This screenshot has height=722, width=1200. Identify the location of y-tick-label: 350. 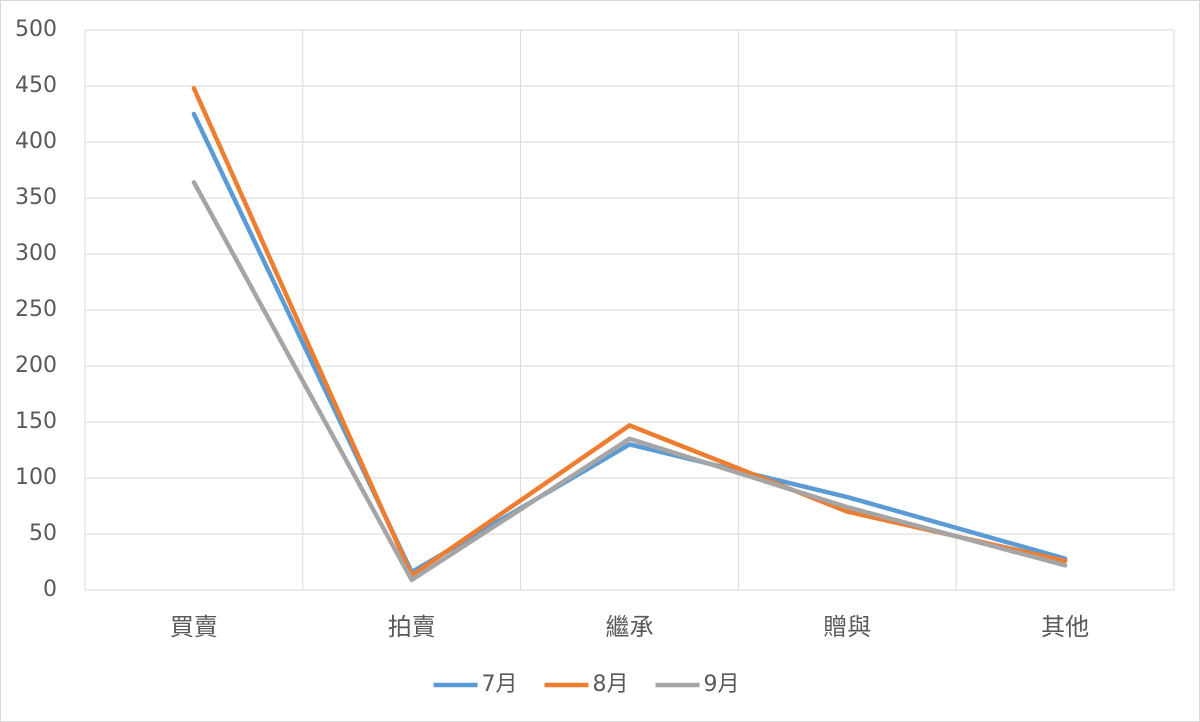
(36, 197).